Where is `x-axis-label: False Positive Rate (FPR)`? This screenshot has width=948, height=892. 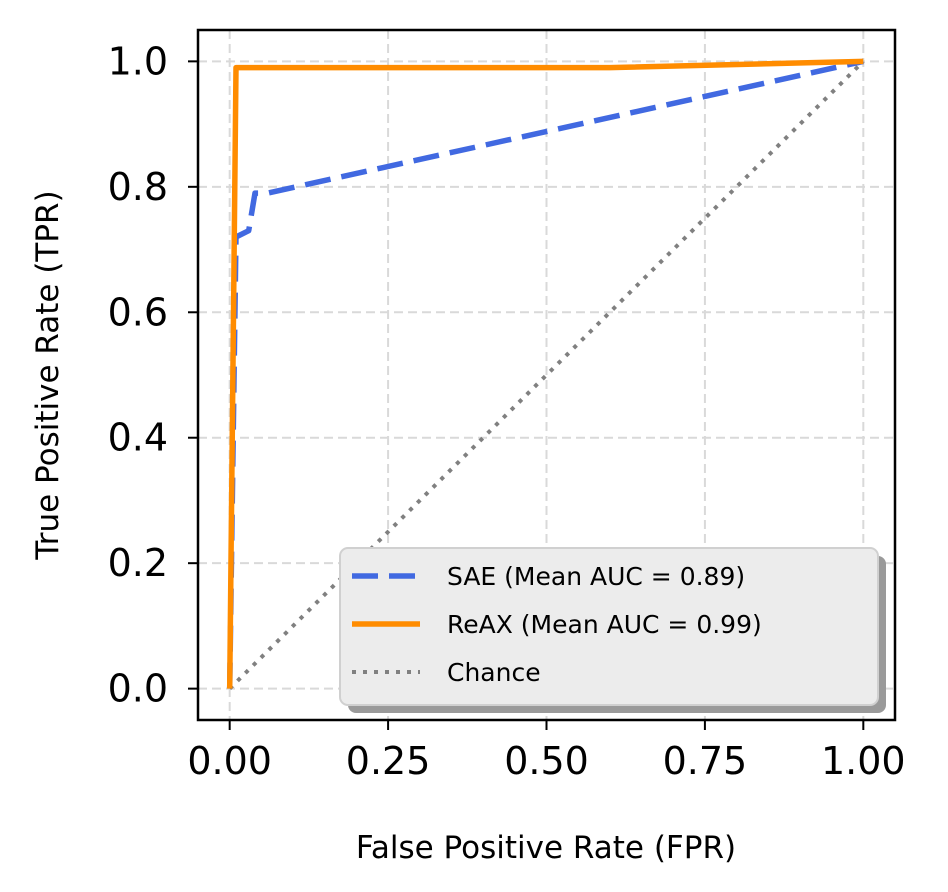
x-axis-label: False Positive Rate (FPR) is located at coordinates (546, 848).